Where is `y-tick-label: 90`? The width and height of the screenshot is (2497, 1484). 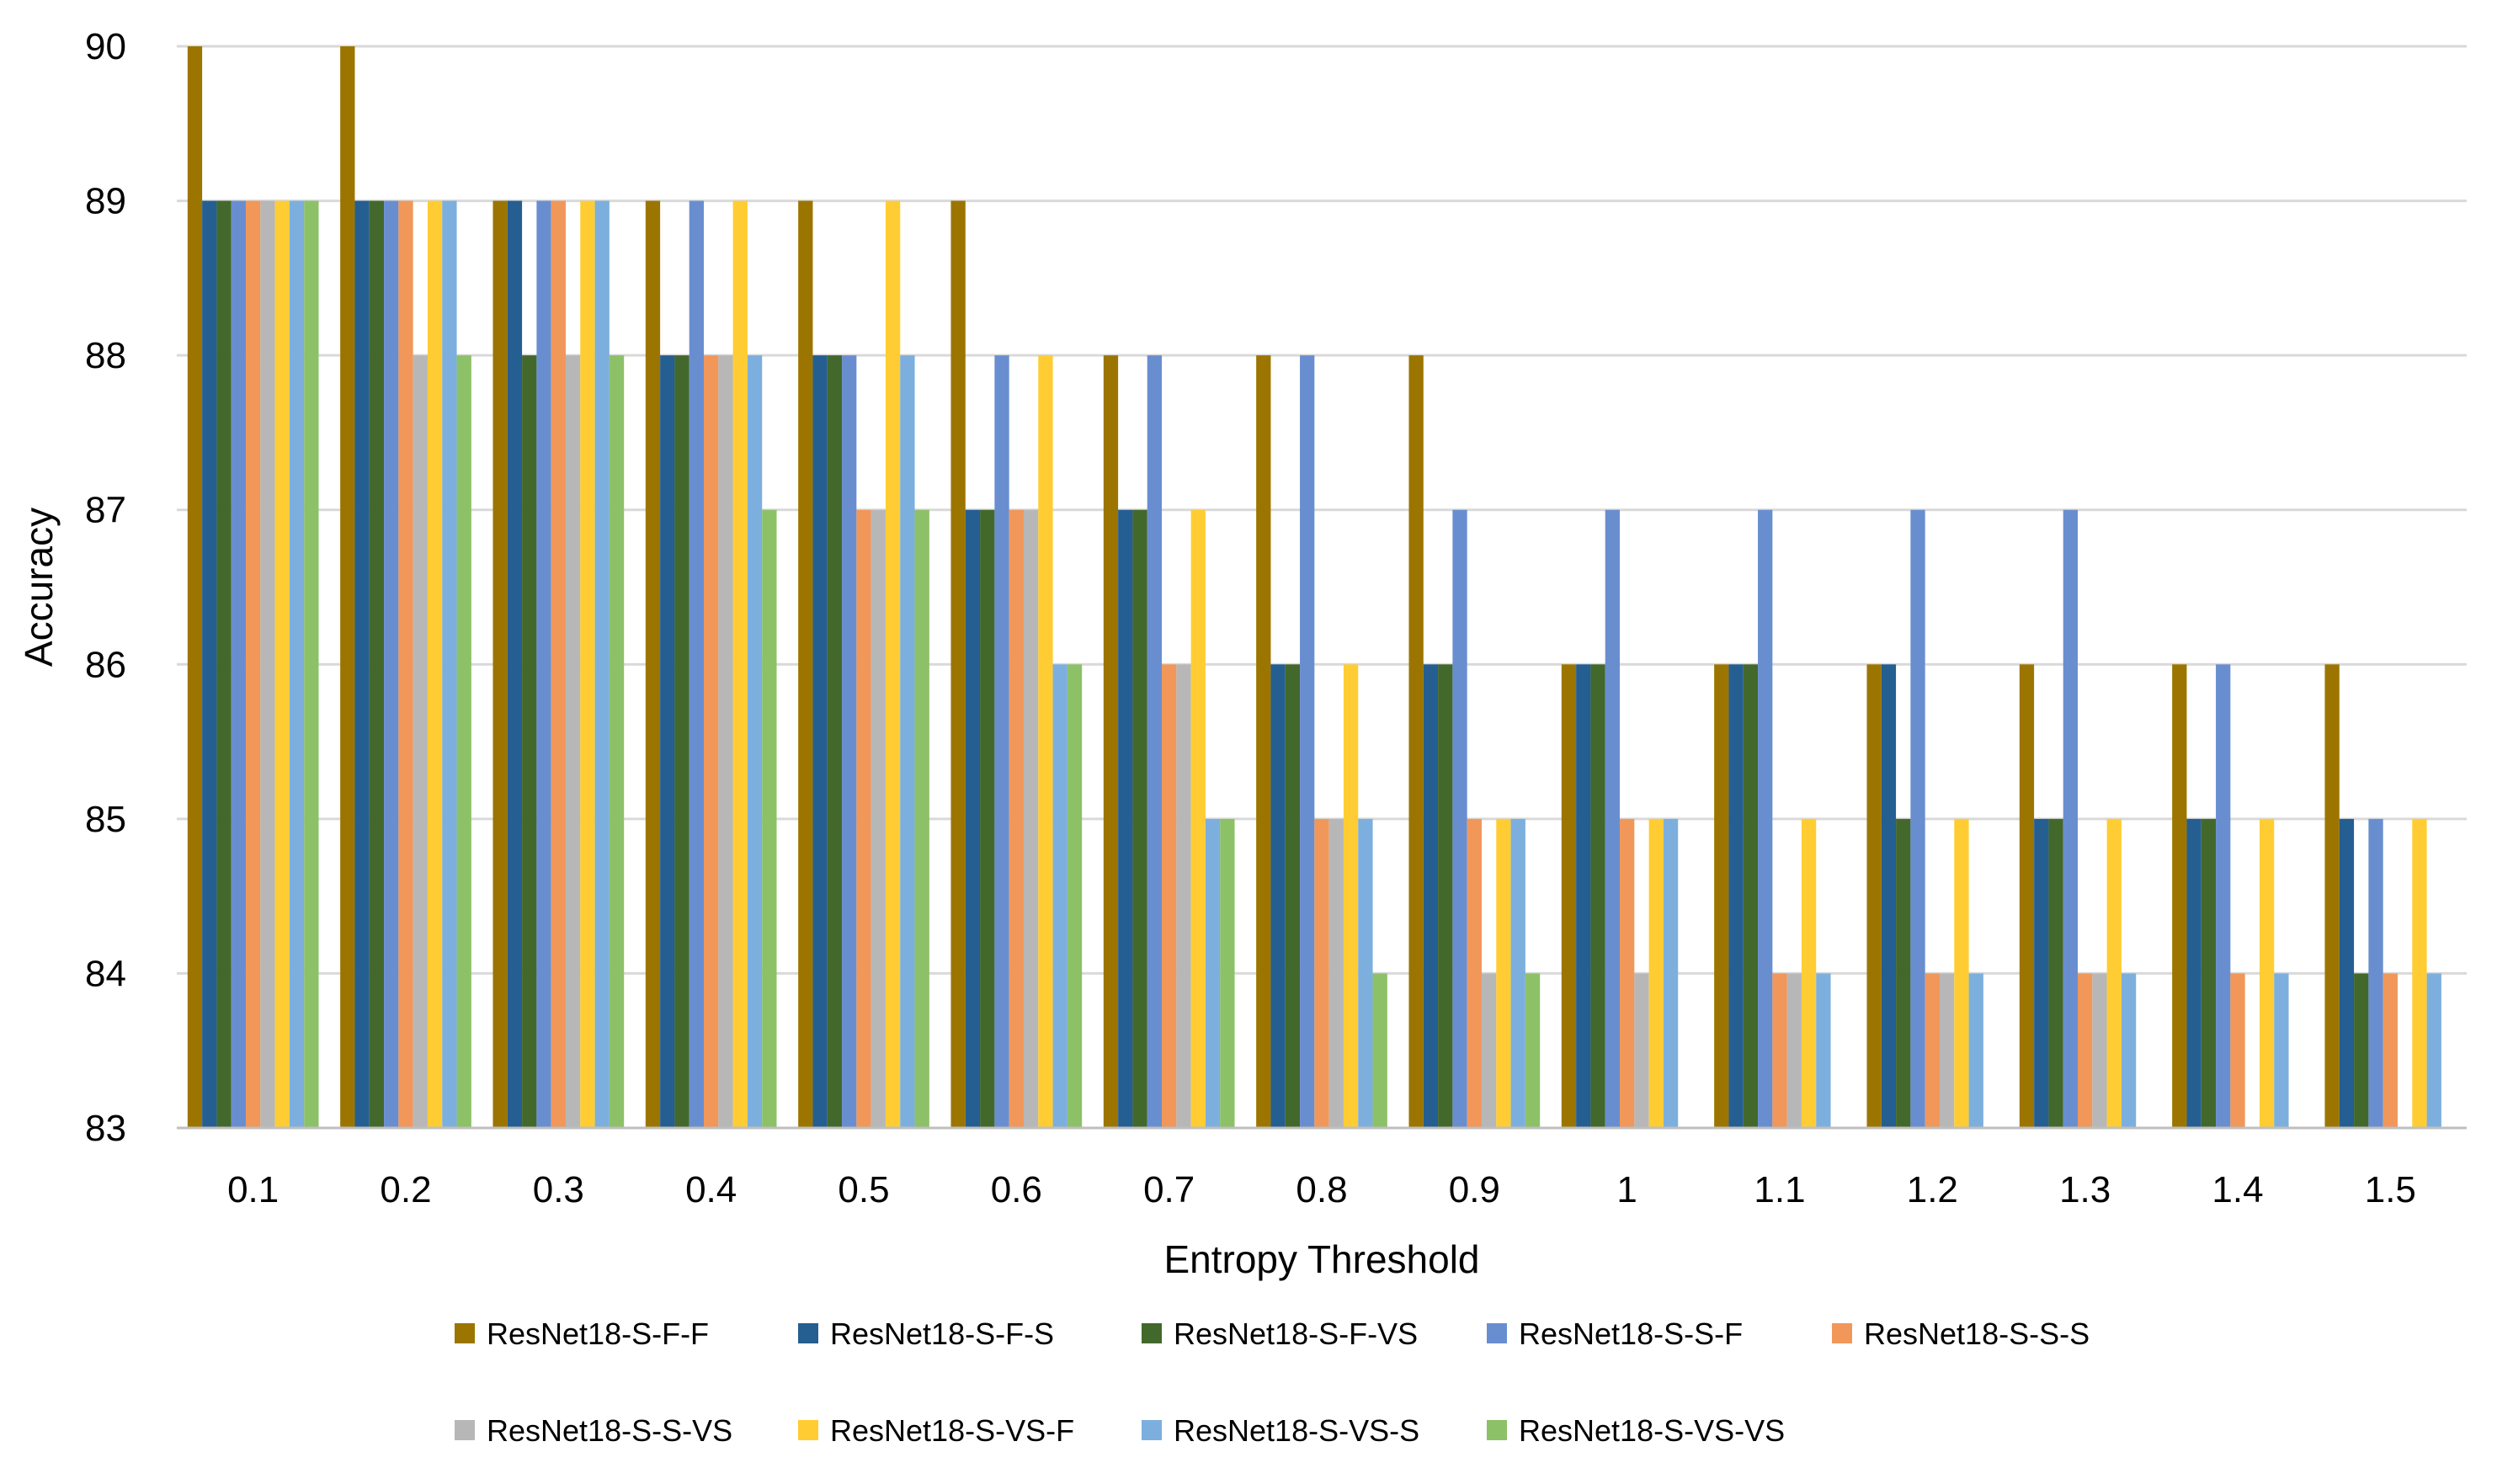
y-tick-label: 90 is located at coordinates (106, 46).